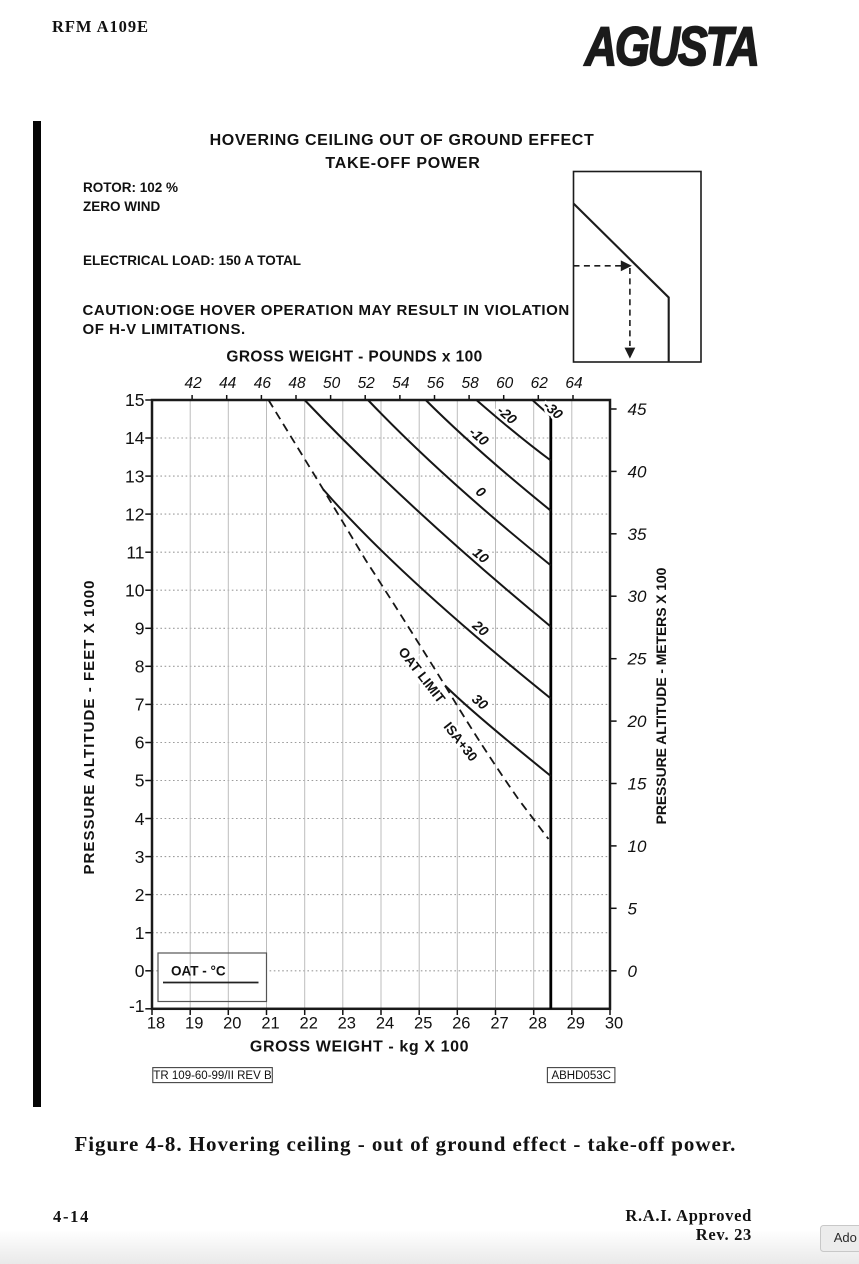  What do you see at coordinates (140, 705) in the screenshot?
I see `svg-text: 7` at bounding box center [140, 705].